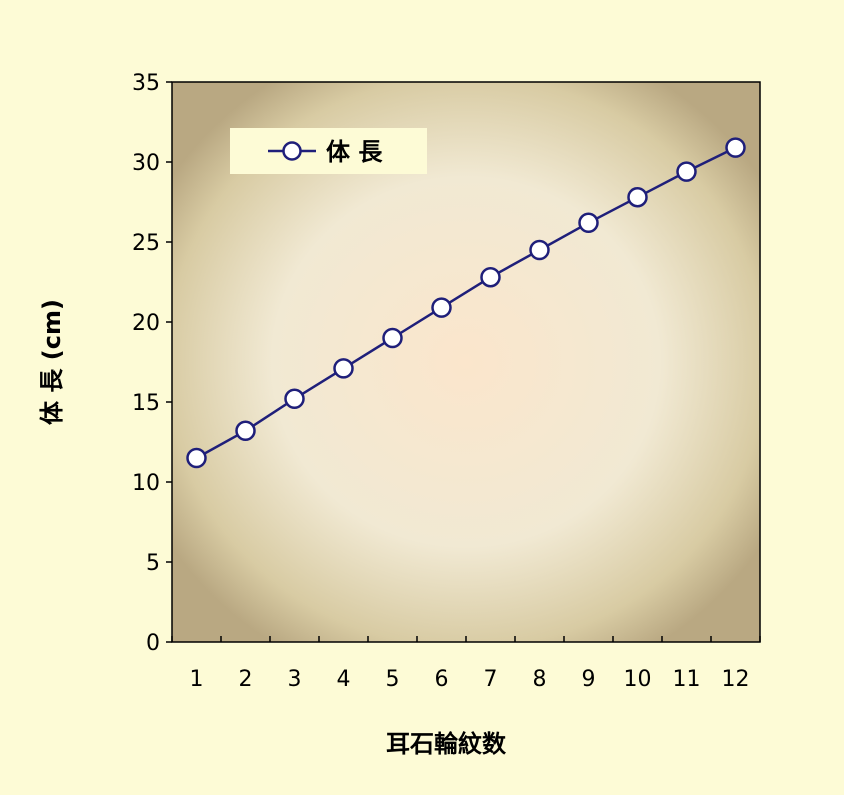 The width and height of the screenshot is (844, 795). What do you see at coordinates (146, 403) in the screenshot?
I see `y-tick-label: 15` at bounding box center [146, 403].